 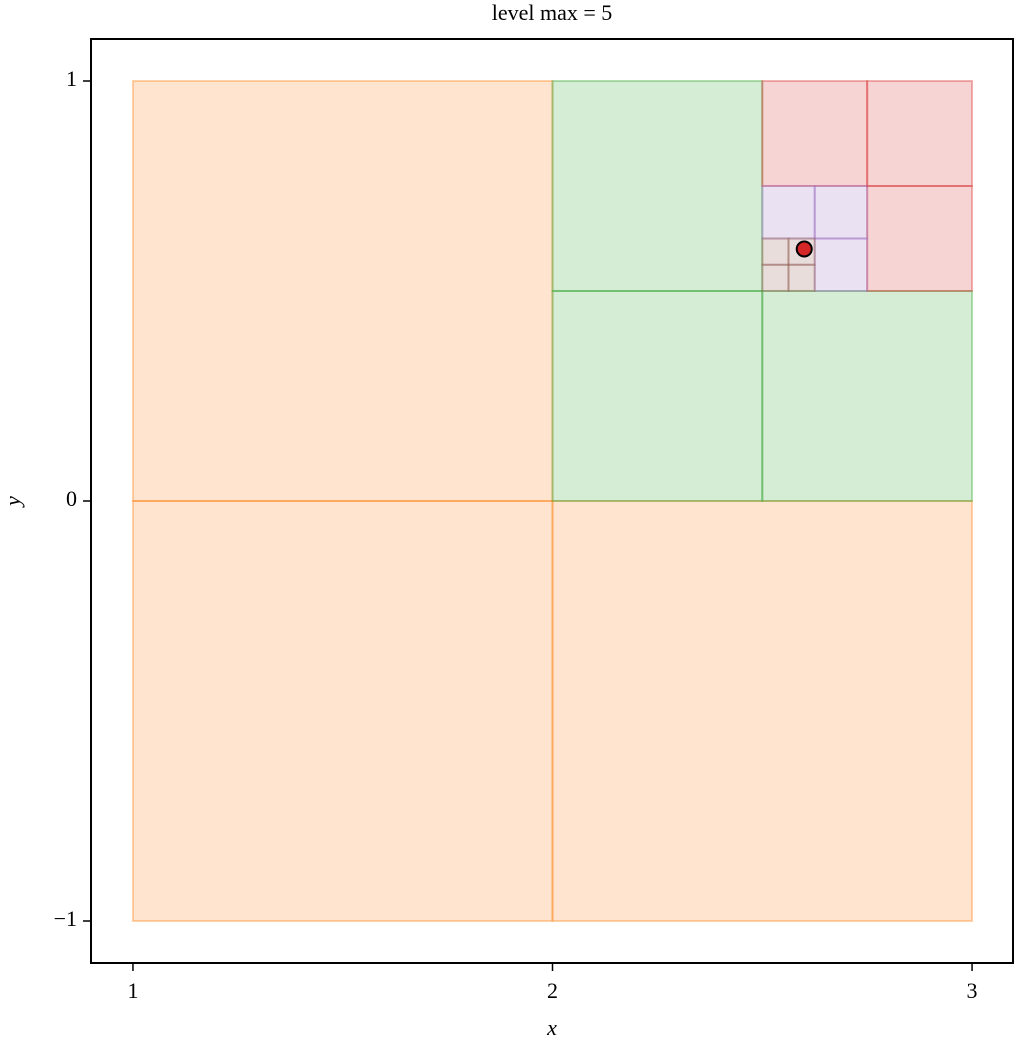 I want to click on y-tick-label: 1, so click(x=71, y=78).